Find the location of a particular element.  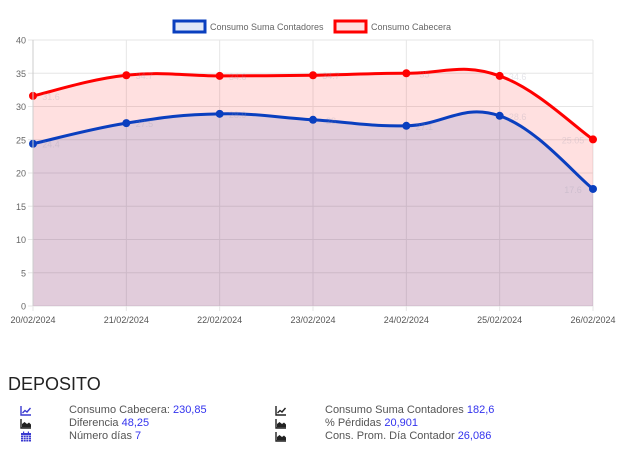

data-label: 24.4 is located at coordinates (51, 145).